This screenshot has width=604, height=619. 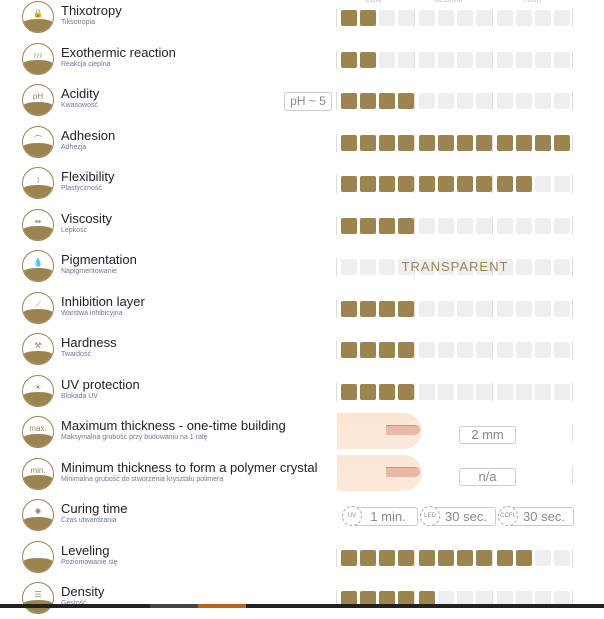 What do you see at coordinates (38, 221) in the screenshot?
I see `icon-glyph: ⇹` at bounding box center [38, 221].